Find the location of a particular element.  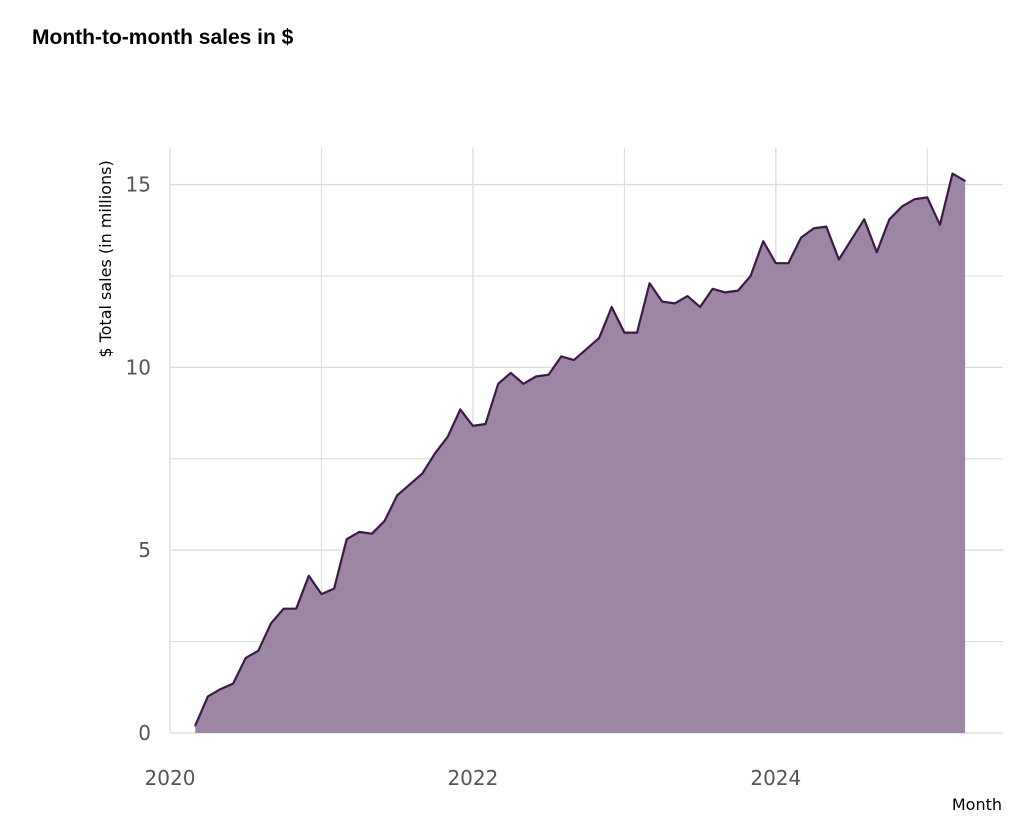

y-tick-label: 10 is located at coordinates (138, 367).